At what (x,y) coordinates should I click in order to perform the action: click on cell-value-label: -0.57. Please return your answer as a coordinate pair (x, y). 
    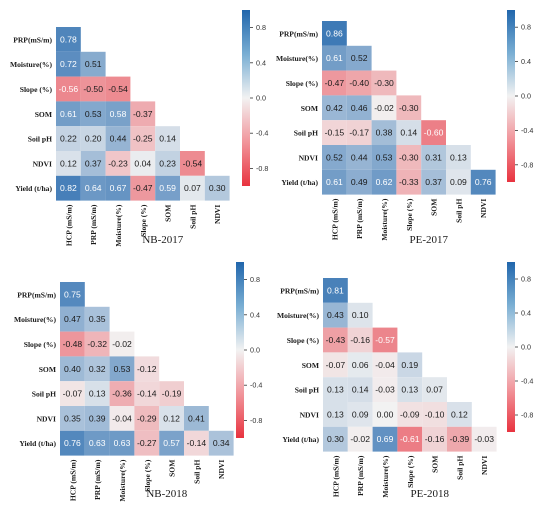
    Looking at the image, I should click on (385, 340).